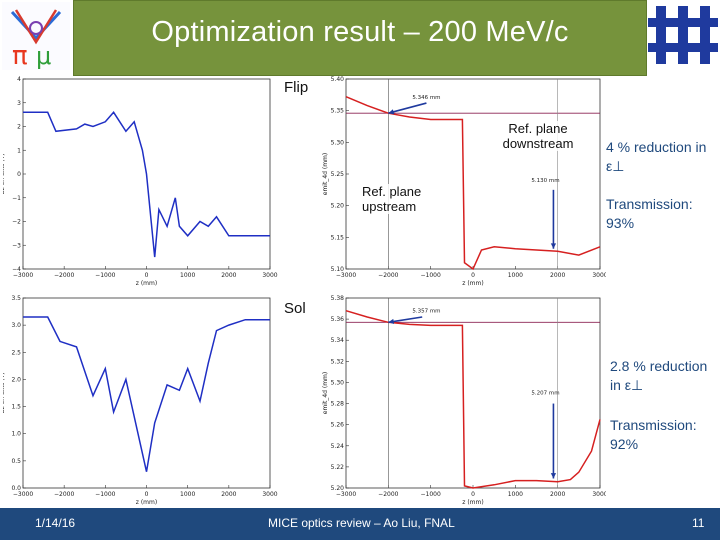  I want to click on y-tick-label: 5.35, so click(338, 111).